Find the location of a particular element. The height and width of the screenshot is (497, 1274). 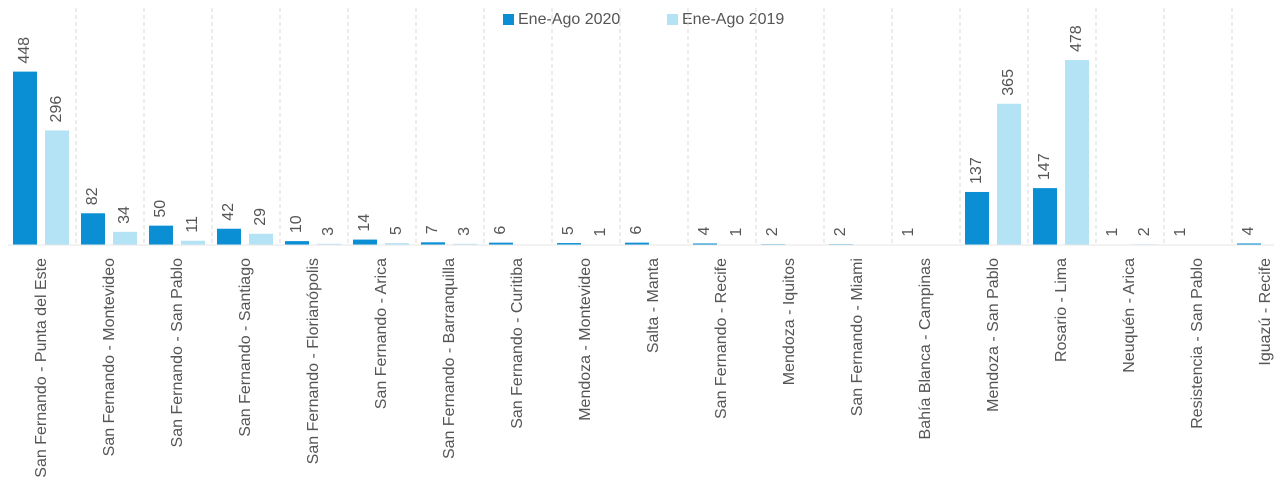

value-label: 34 is located at coordinates (124, 215).